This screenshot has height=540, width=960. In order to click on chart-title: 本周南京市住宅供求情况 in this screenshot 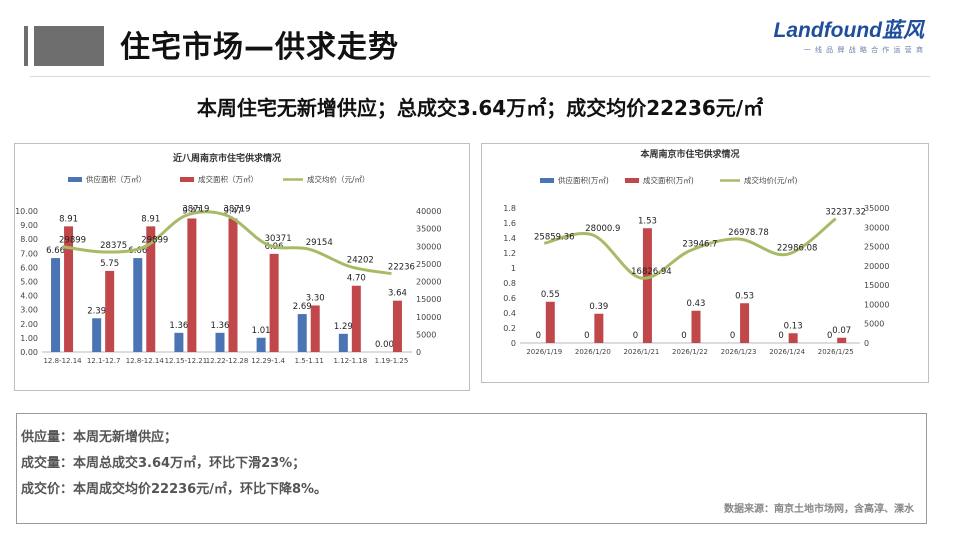, I will do `click(689, 154)`.